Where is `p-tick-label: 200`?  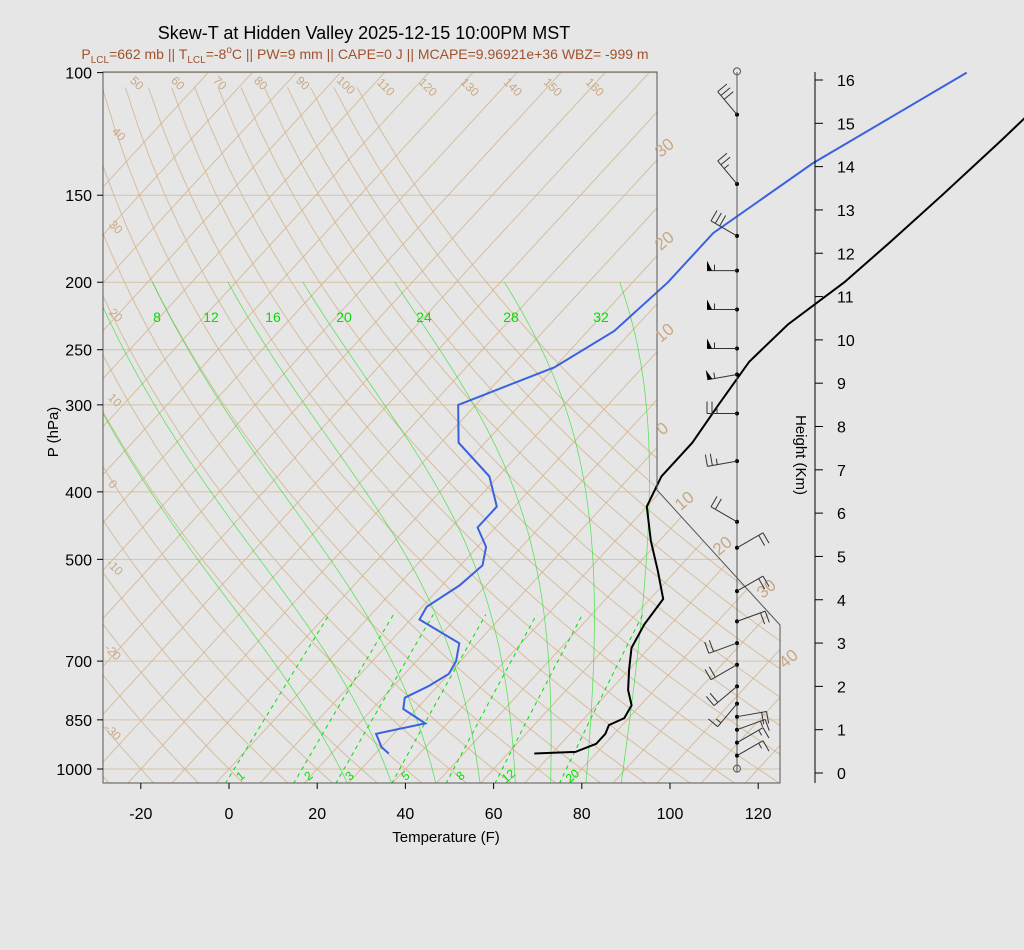 p-tick-label: 200 is located at coordinates (78, 283).